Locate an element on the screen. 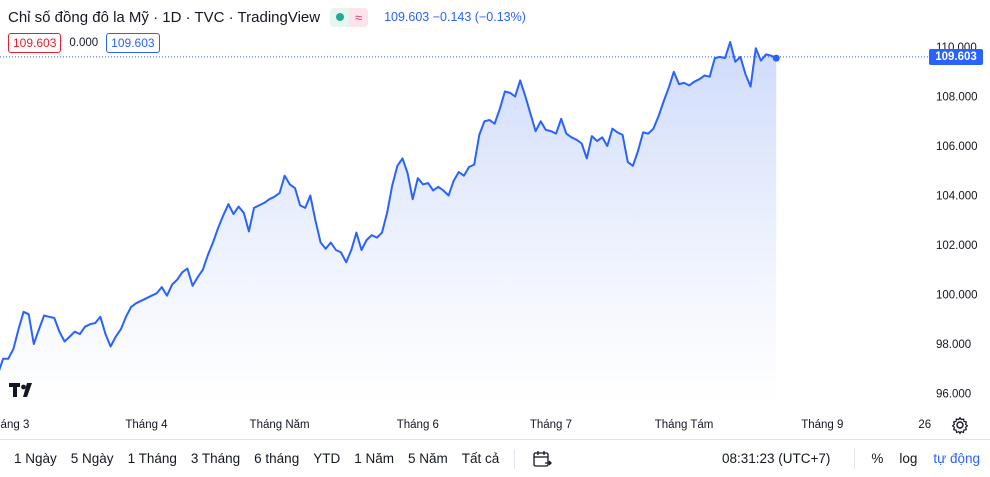 The image size is (990, 477). price-change: 109.603 −0.143 (−0.13%) is located at coordinates (455, 17).